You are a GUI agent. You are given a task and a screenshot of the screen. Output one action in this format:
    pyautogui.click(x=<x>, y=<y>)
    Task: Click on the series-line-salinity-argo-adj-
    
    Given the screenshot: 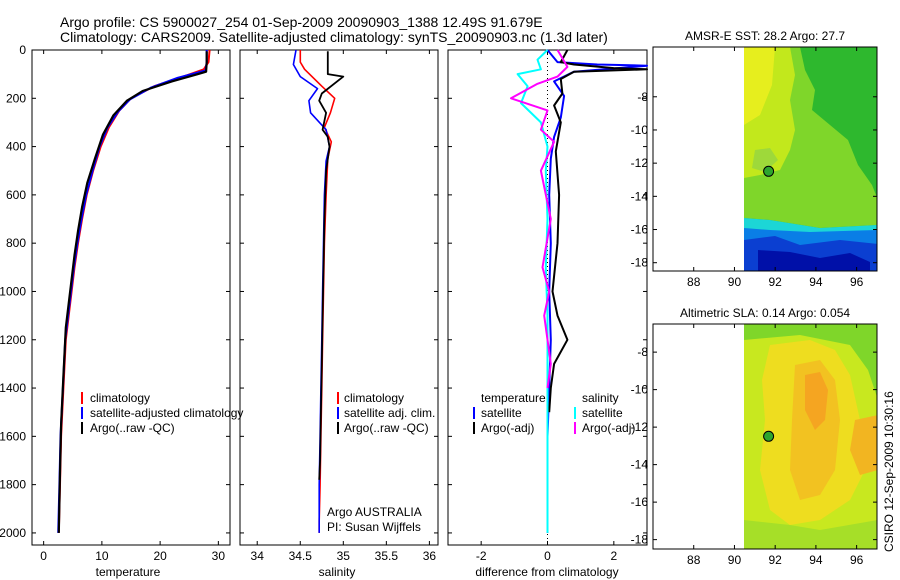 What is the action you would take?
    pyautogui.click(x=539, y=219)
    